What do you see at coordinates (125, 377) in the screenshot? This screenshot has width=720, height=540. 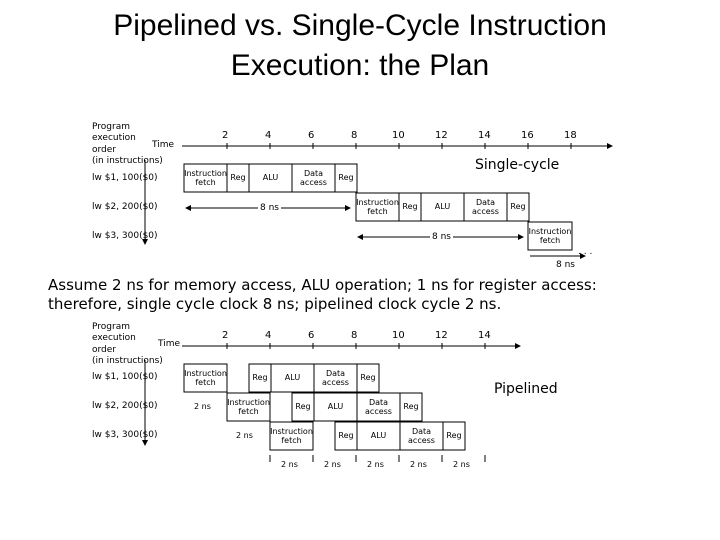 I see `pipelined-instr-1: lw $1, 100($0)` at bounding box center [125, 377].